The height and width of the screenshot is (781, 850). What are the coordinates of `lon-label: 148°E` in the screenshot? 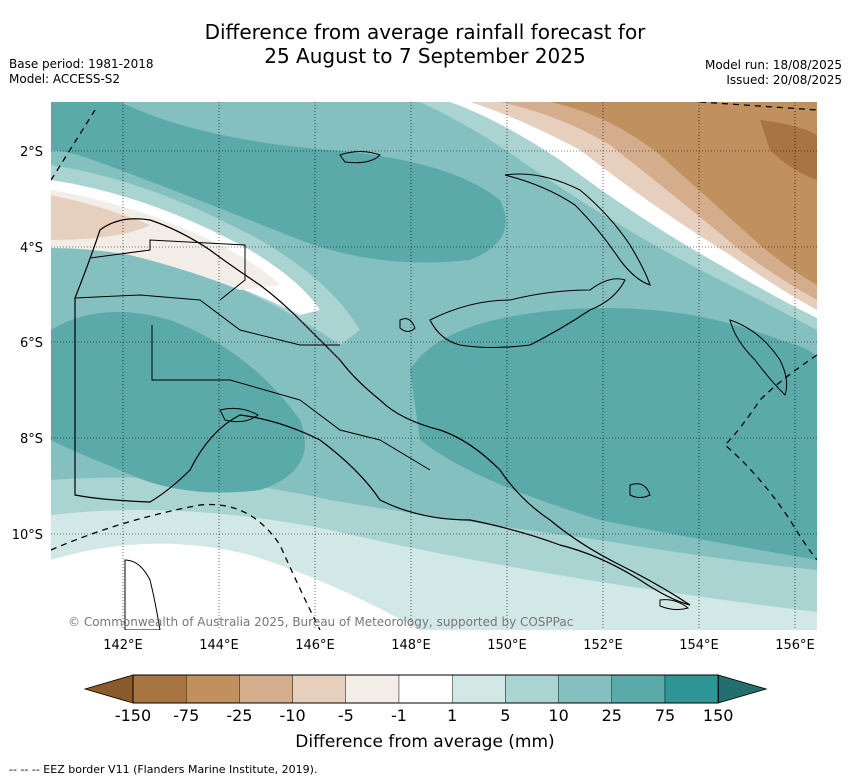 It's located at (411, 645).